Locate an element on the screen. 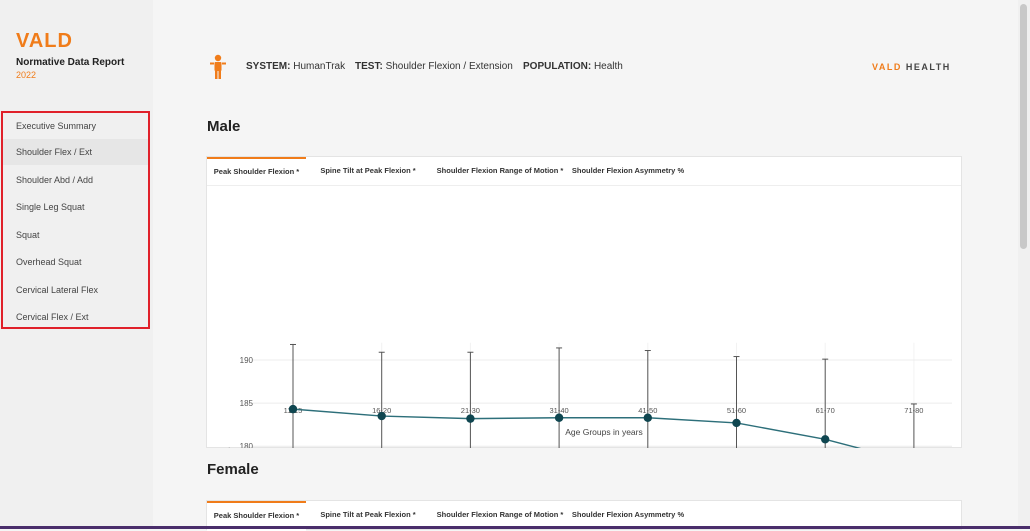 The width and height of the screenshot is (1030, 531). population-info: POPULATION: Health is located at coordinates (573, 66).